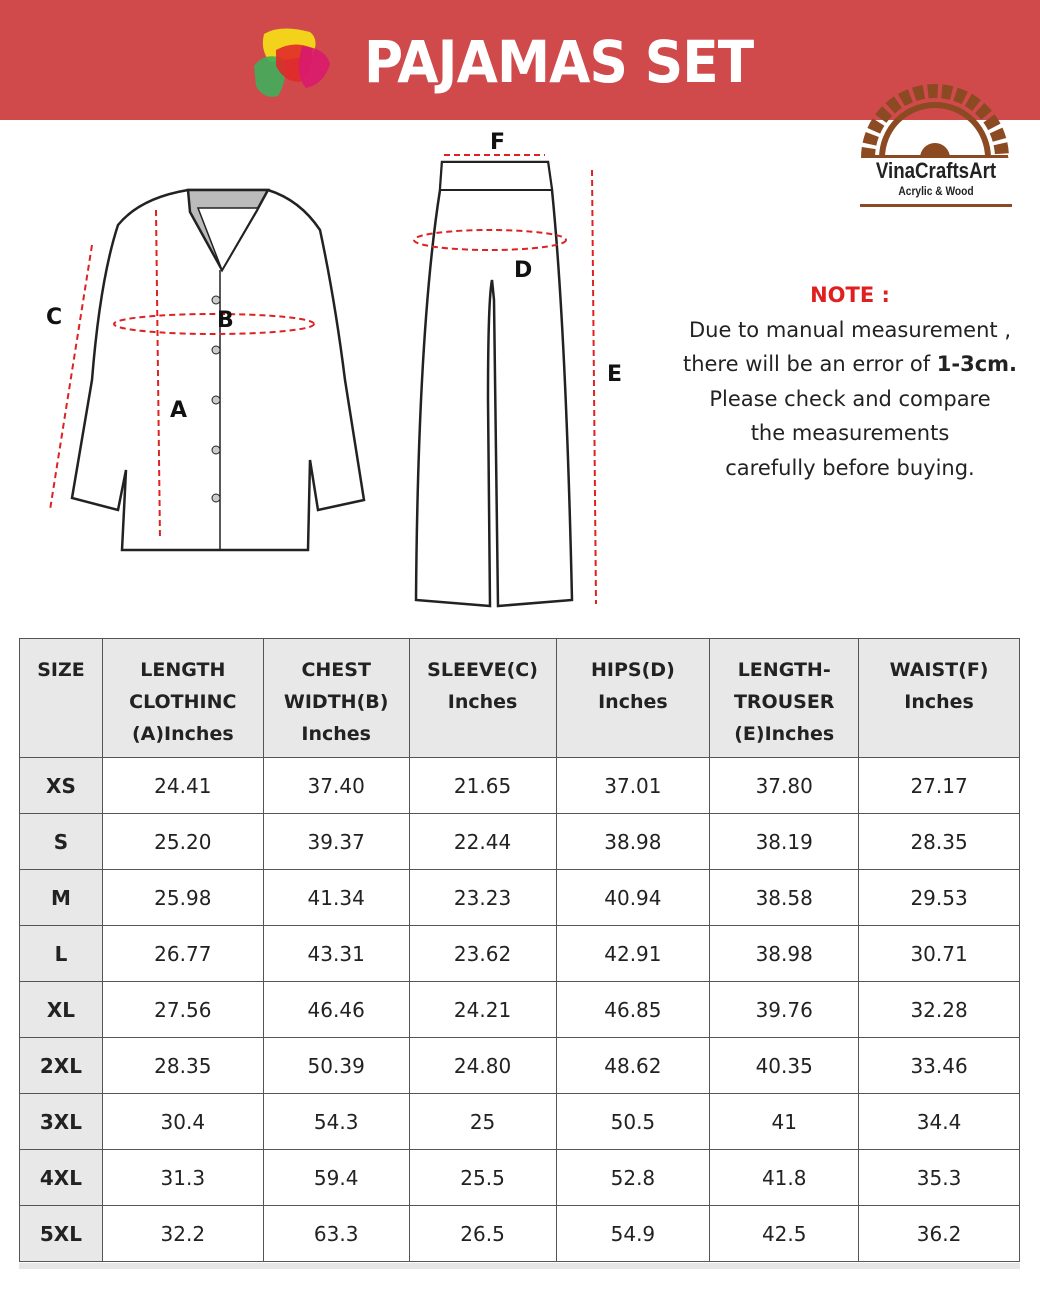 The width and height of the screenshot is (1040, 1302). I want to click on measurement-cell: 26.77, so click(182, 953).